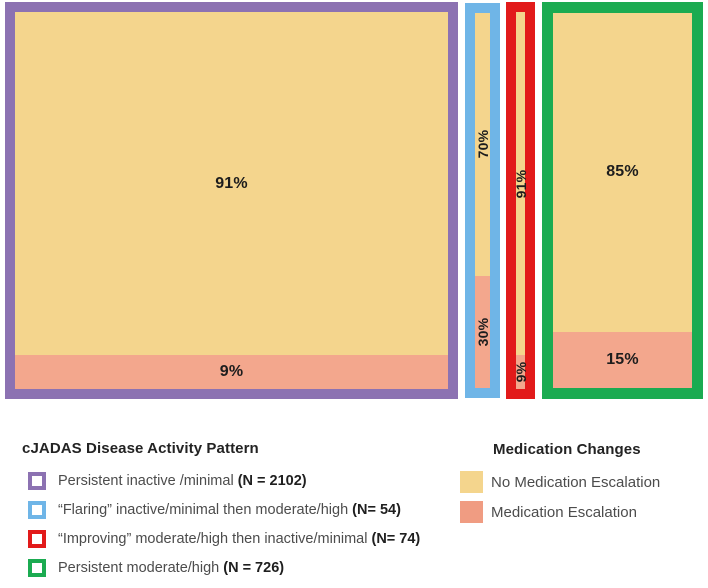  I want to click on legend-item-label: Medication Escalation, so click(564, 512).